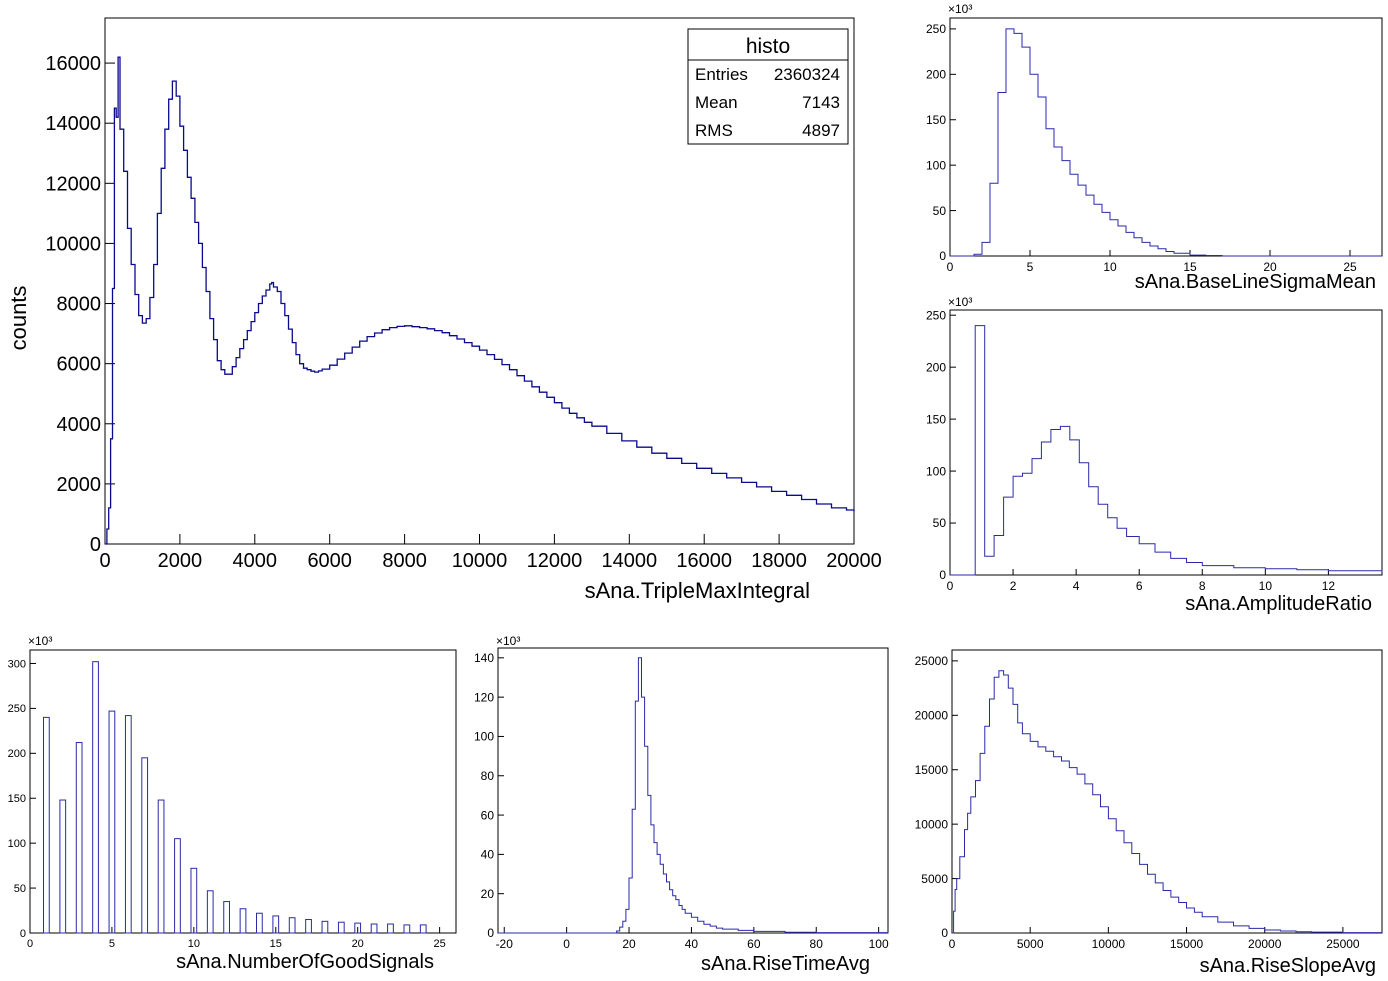 This screenshot has height=981, width=1388. Describe the element at coordinates (1202, 586) in the screenshot. I see `x-tick-label: 8` at that location.